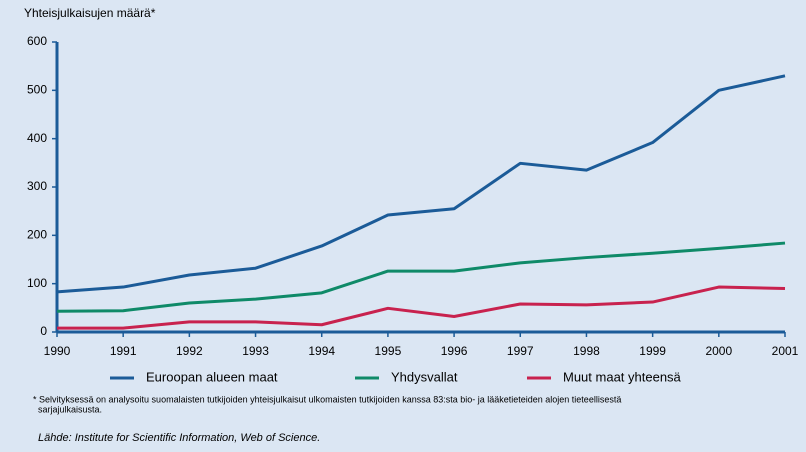  I want to click on y-tick-label: 300, so click(37, 186).